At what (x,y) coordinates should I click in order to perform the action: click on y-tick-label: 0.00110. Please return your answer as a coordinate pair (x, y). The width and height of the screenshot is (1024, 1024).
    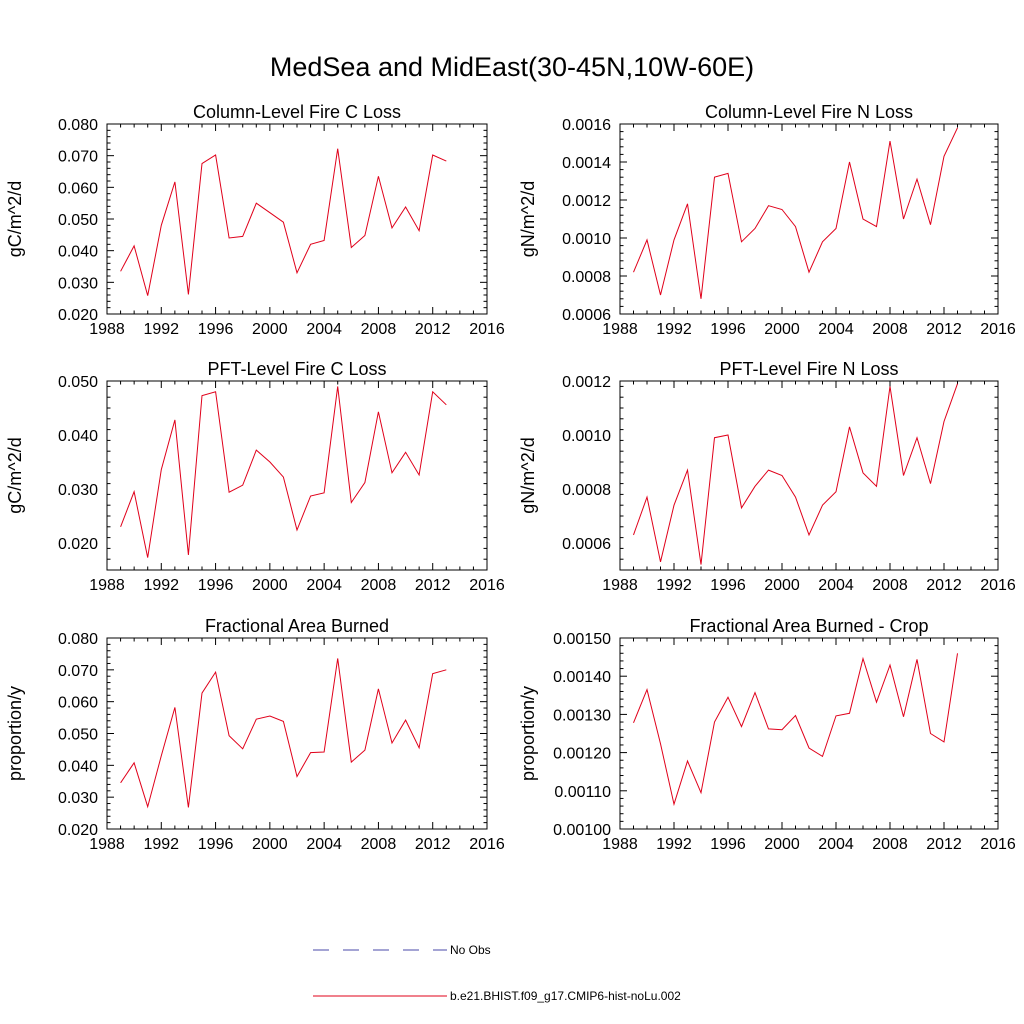
    Looking at the image, I should click on (582, 792).